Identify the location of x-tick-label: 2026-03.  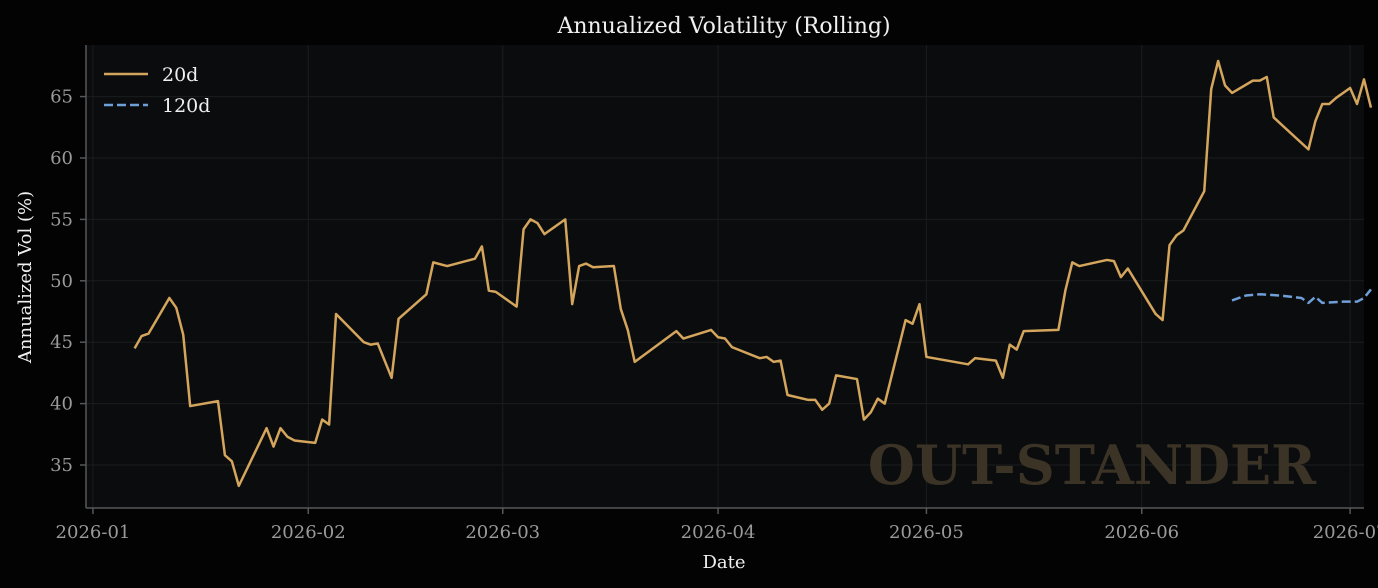
(502, 532).